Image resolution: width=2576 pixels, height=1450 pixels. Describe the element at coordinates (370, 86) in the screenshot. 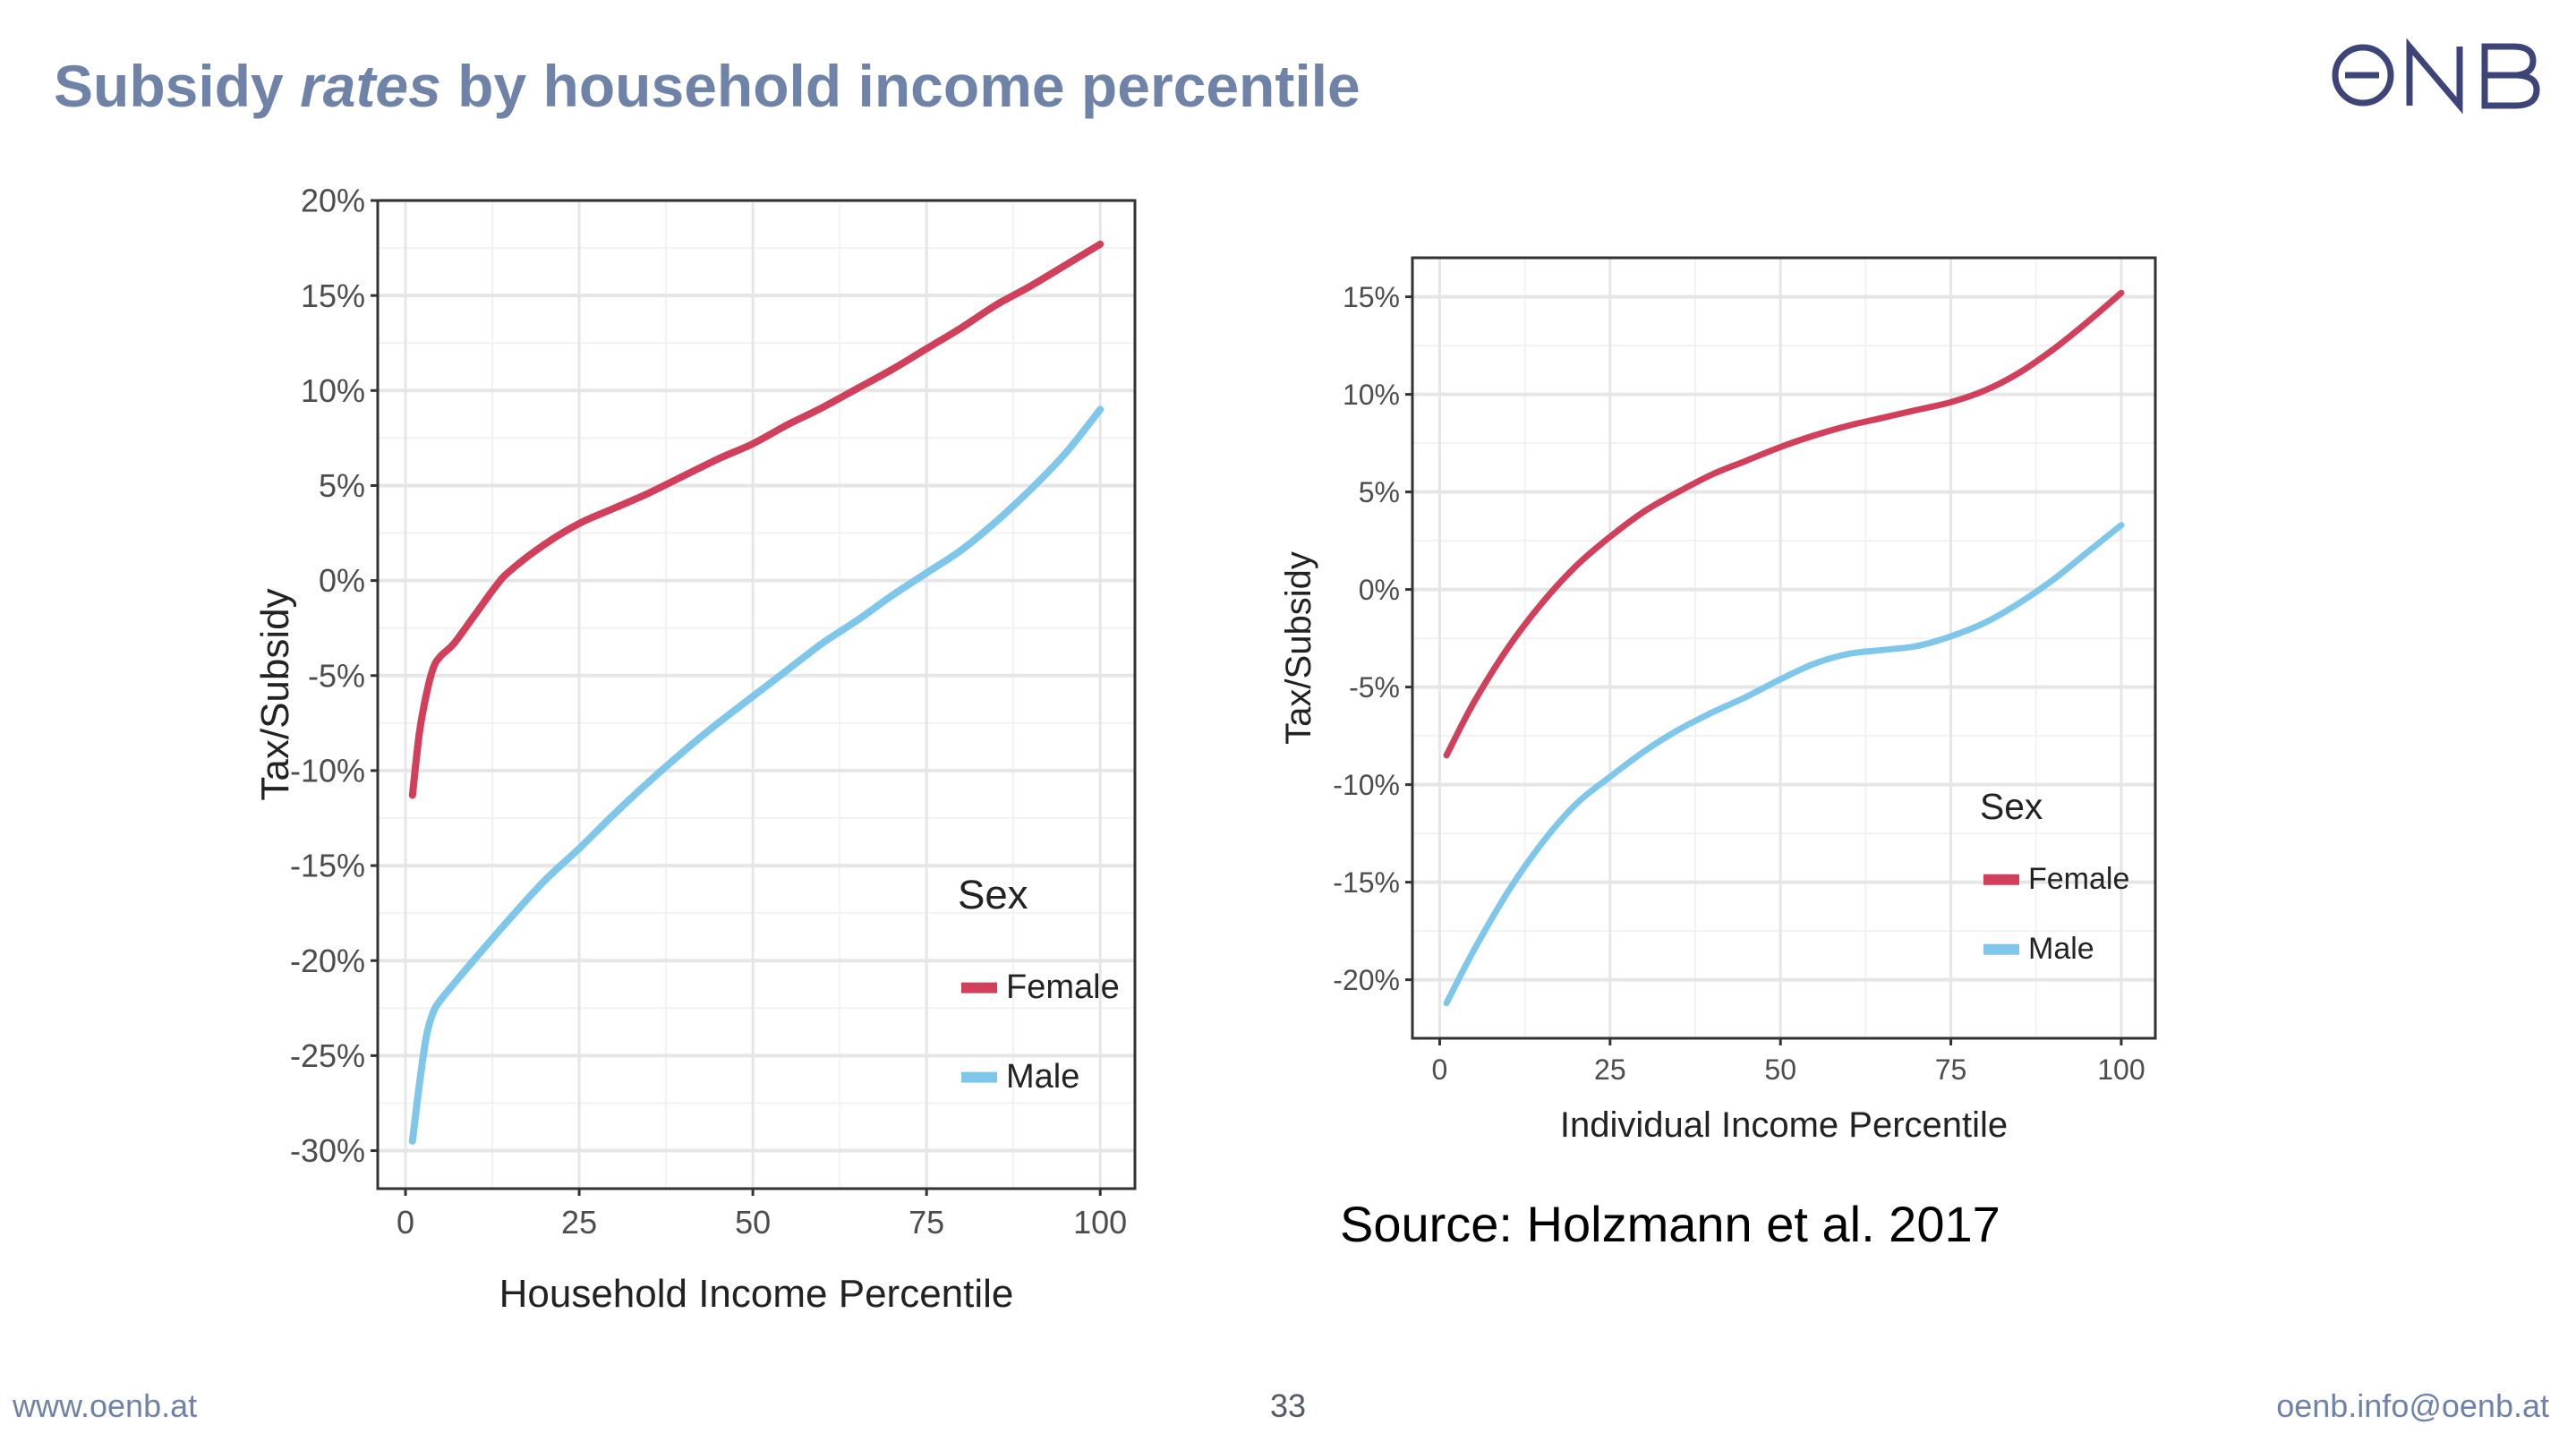

I see `title-text-emphasis: rates` at that location.